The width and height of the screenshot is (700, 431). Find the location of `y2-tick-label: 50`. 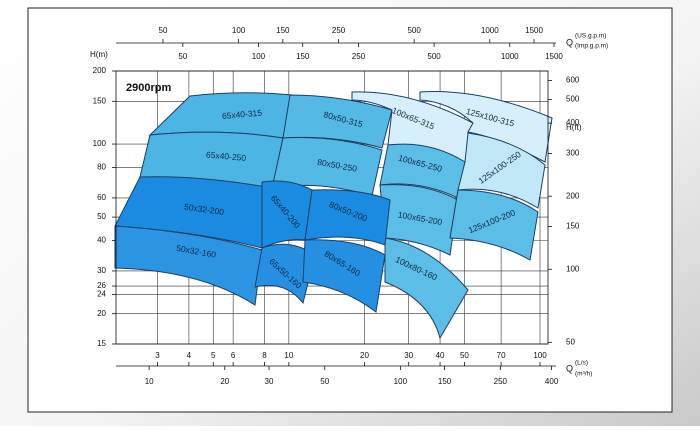

y2-tick-label: 50 is located at coordinates (570, 341).